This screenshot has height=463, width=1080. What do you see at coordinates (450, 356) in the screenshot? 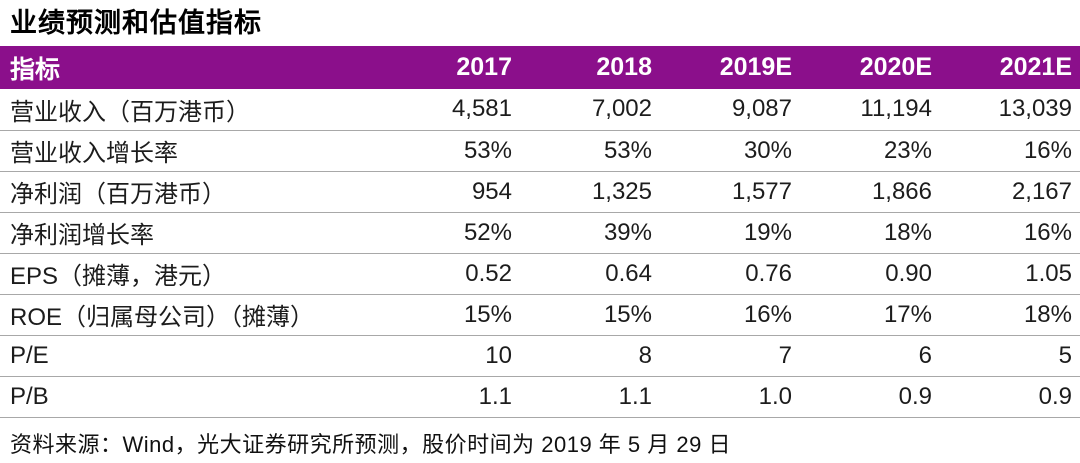
I see `row-value: 10` at bounding box center [450, 356].